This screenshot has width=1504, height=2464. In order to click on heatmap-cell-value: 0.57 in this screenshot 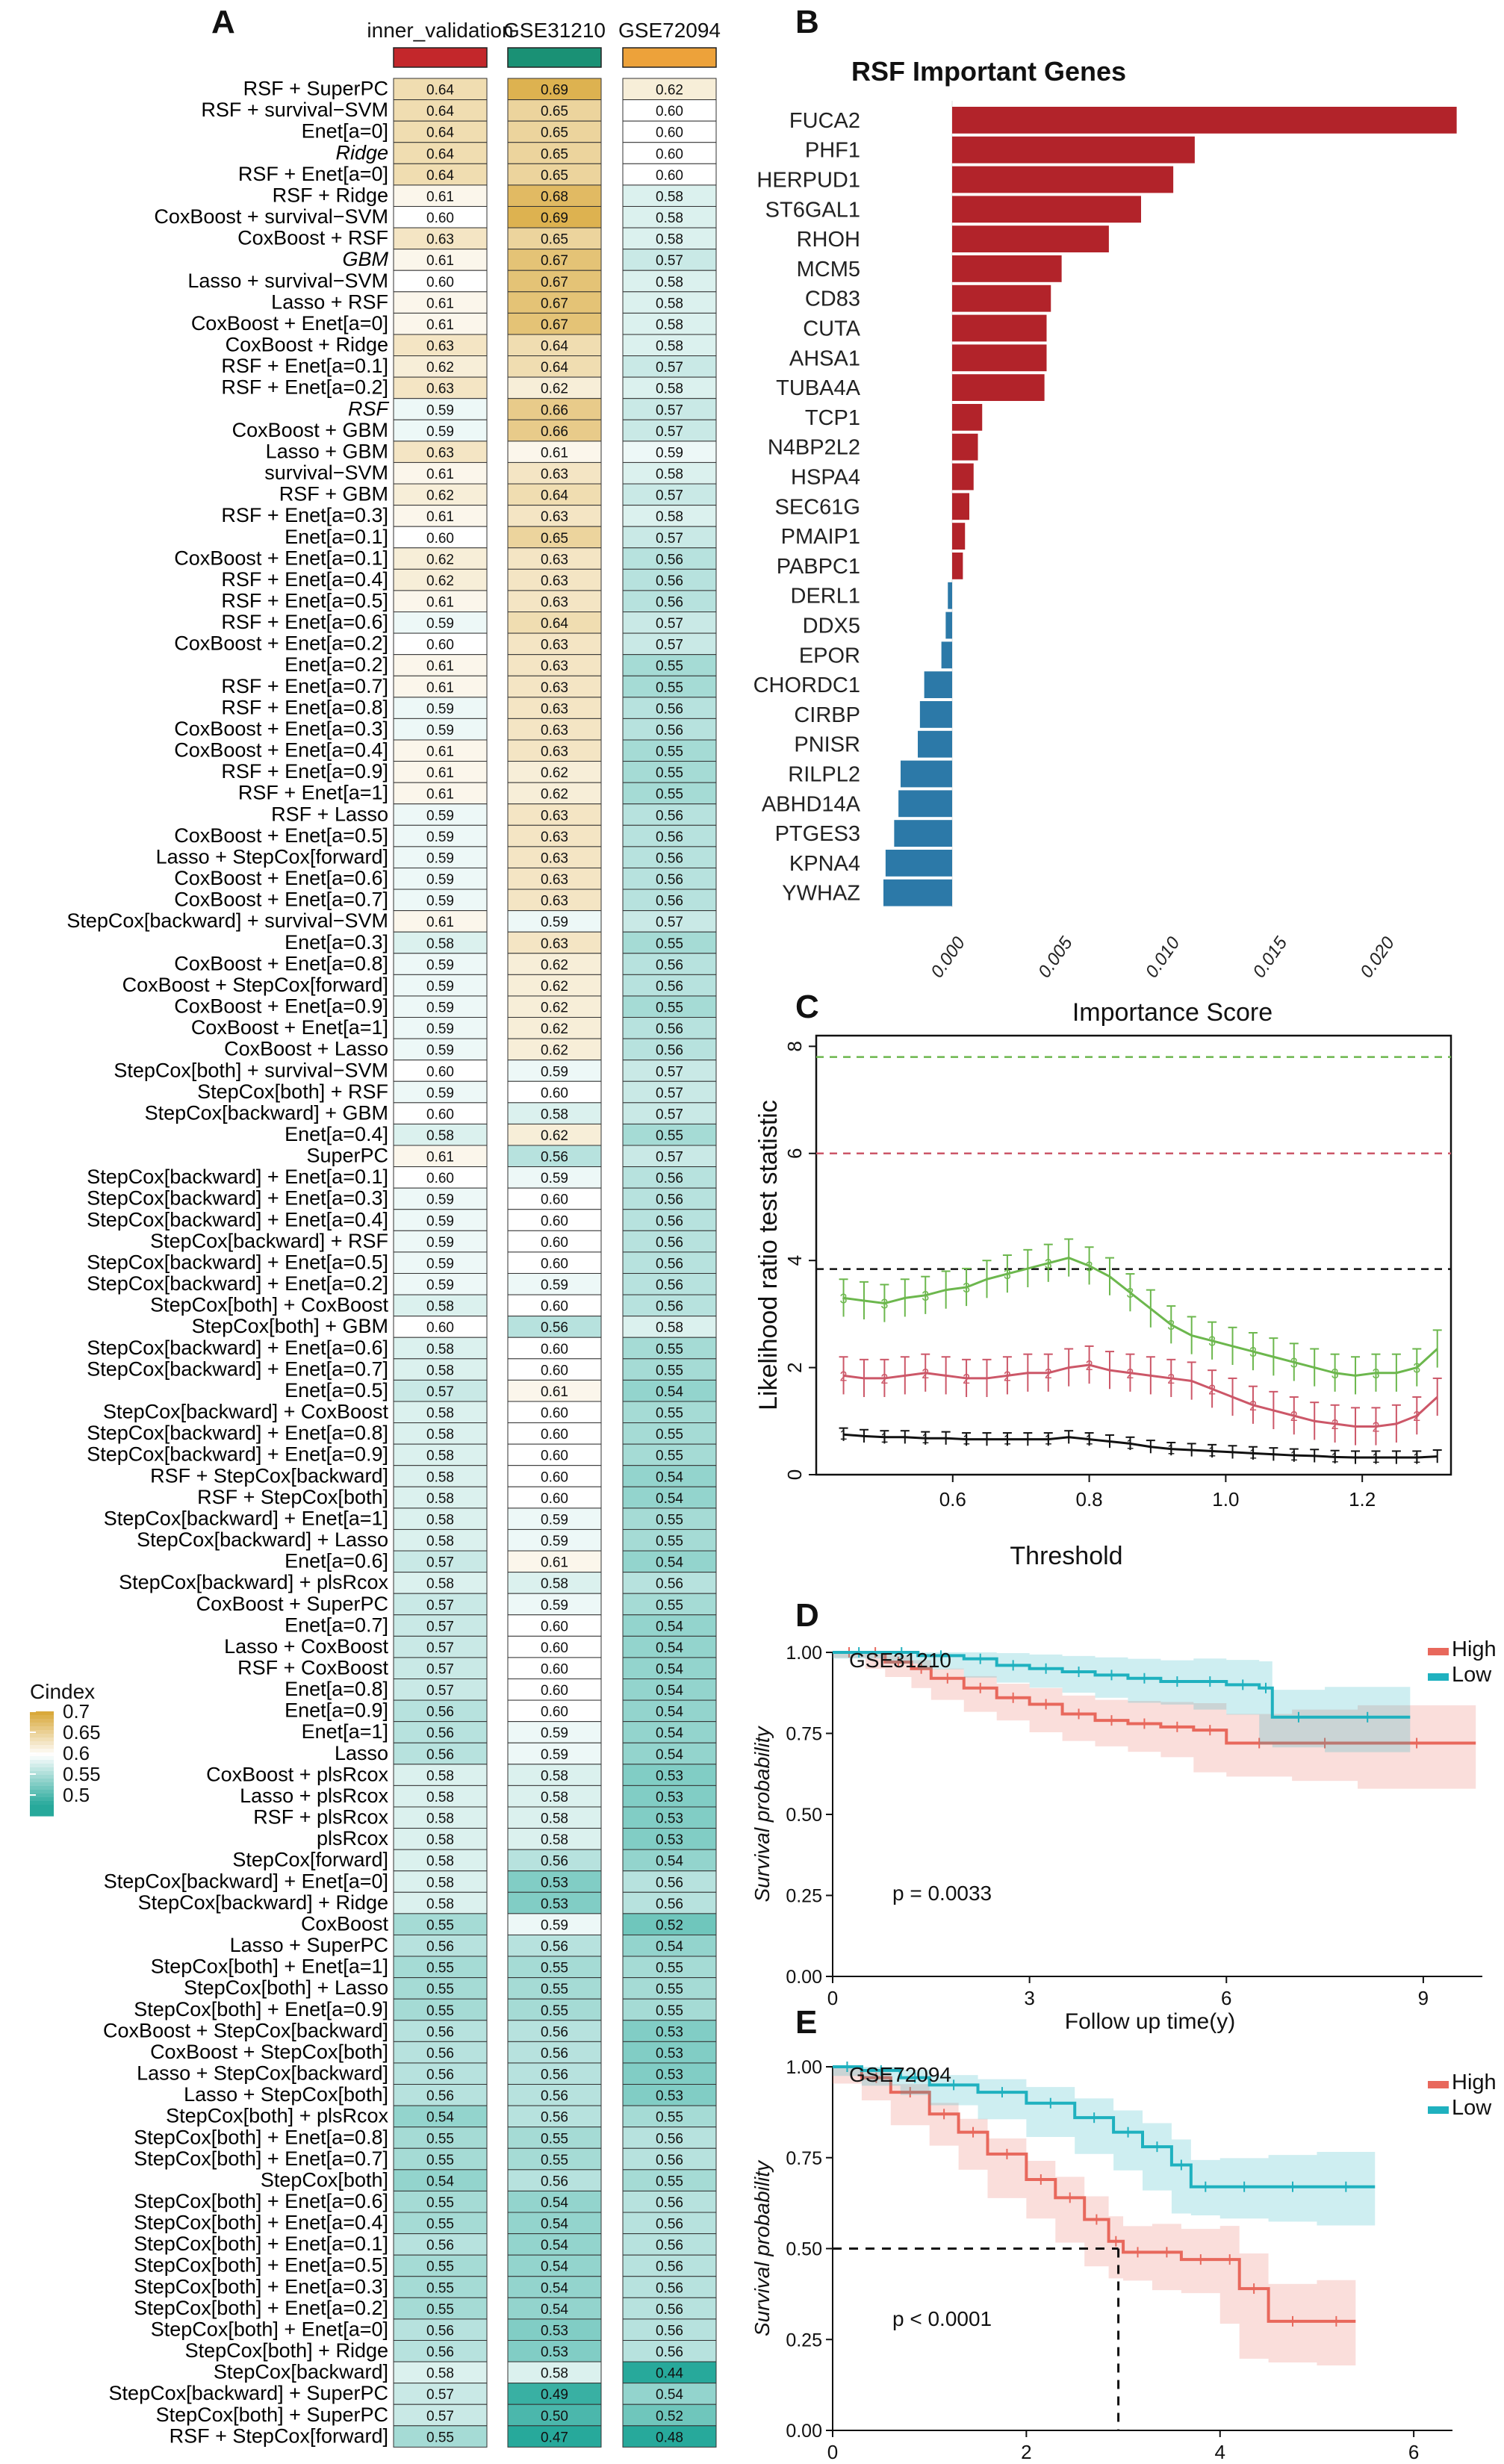, I will do `click(440, 2395)`.